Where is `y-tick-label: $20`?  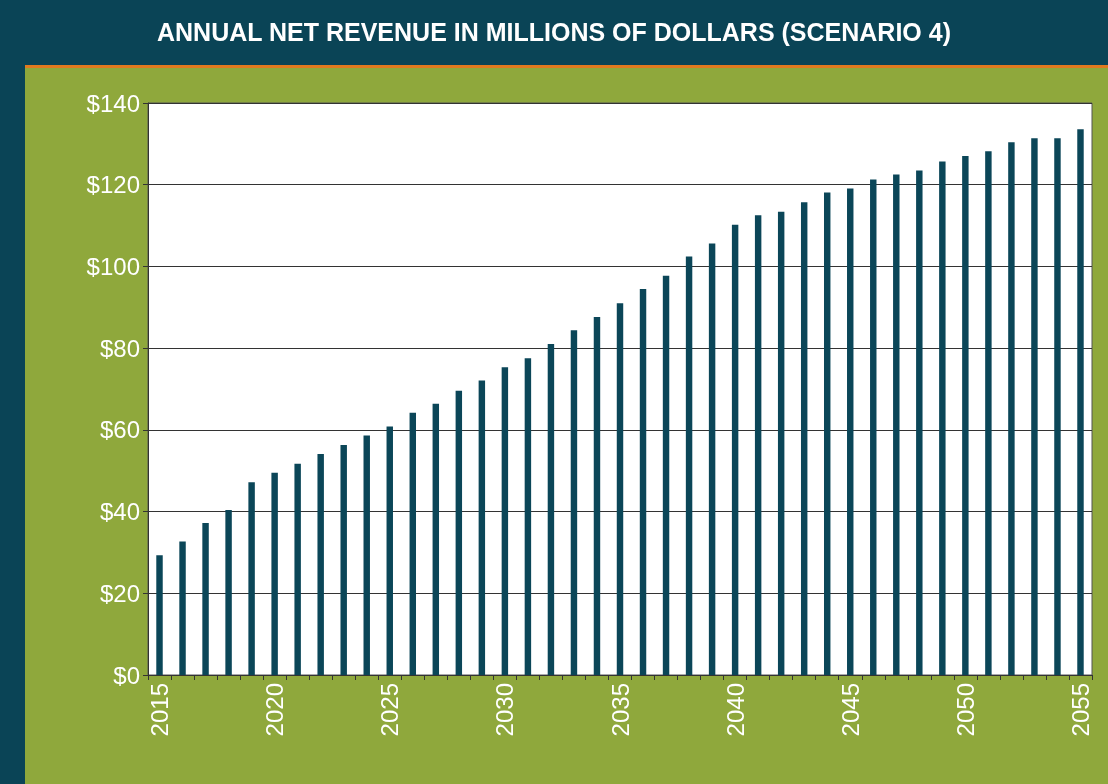 y-tick-label: $20 is located at coordinates (119, 593).